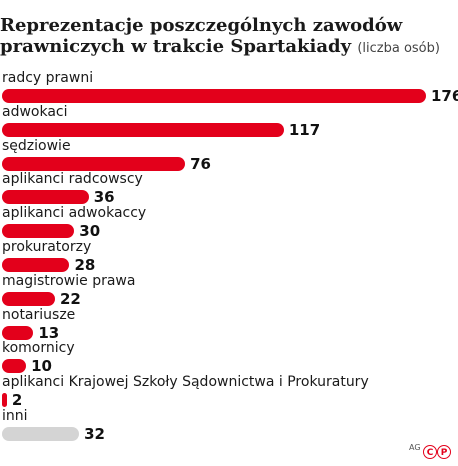 This screenshot has width=458, height=466. What do you see at coordinates (70, 298) in the screenshot?
I see `value-label: 22` at bounding box center [70, 298].